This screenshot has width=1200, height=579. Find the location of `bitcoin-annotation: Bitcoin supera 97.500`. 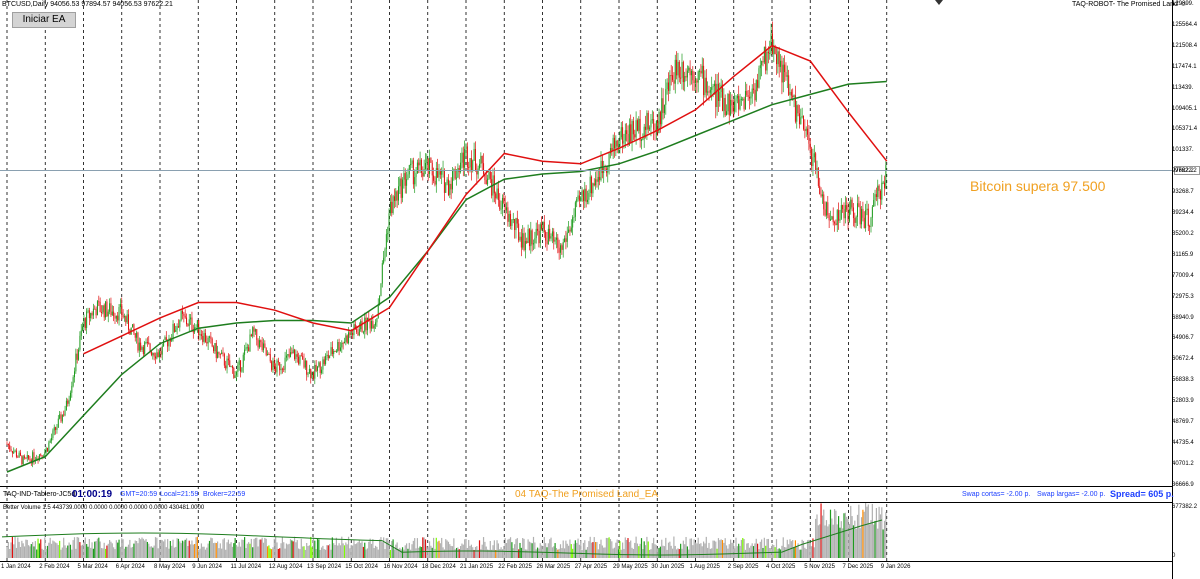

bitcoin-annotation: Bitcoin supera 97.500 is located at coordinates (1038, 186).